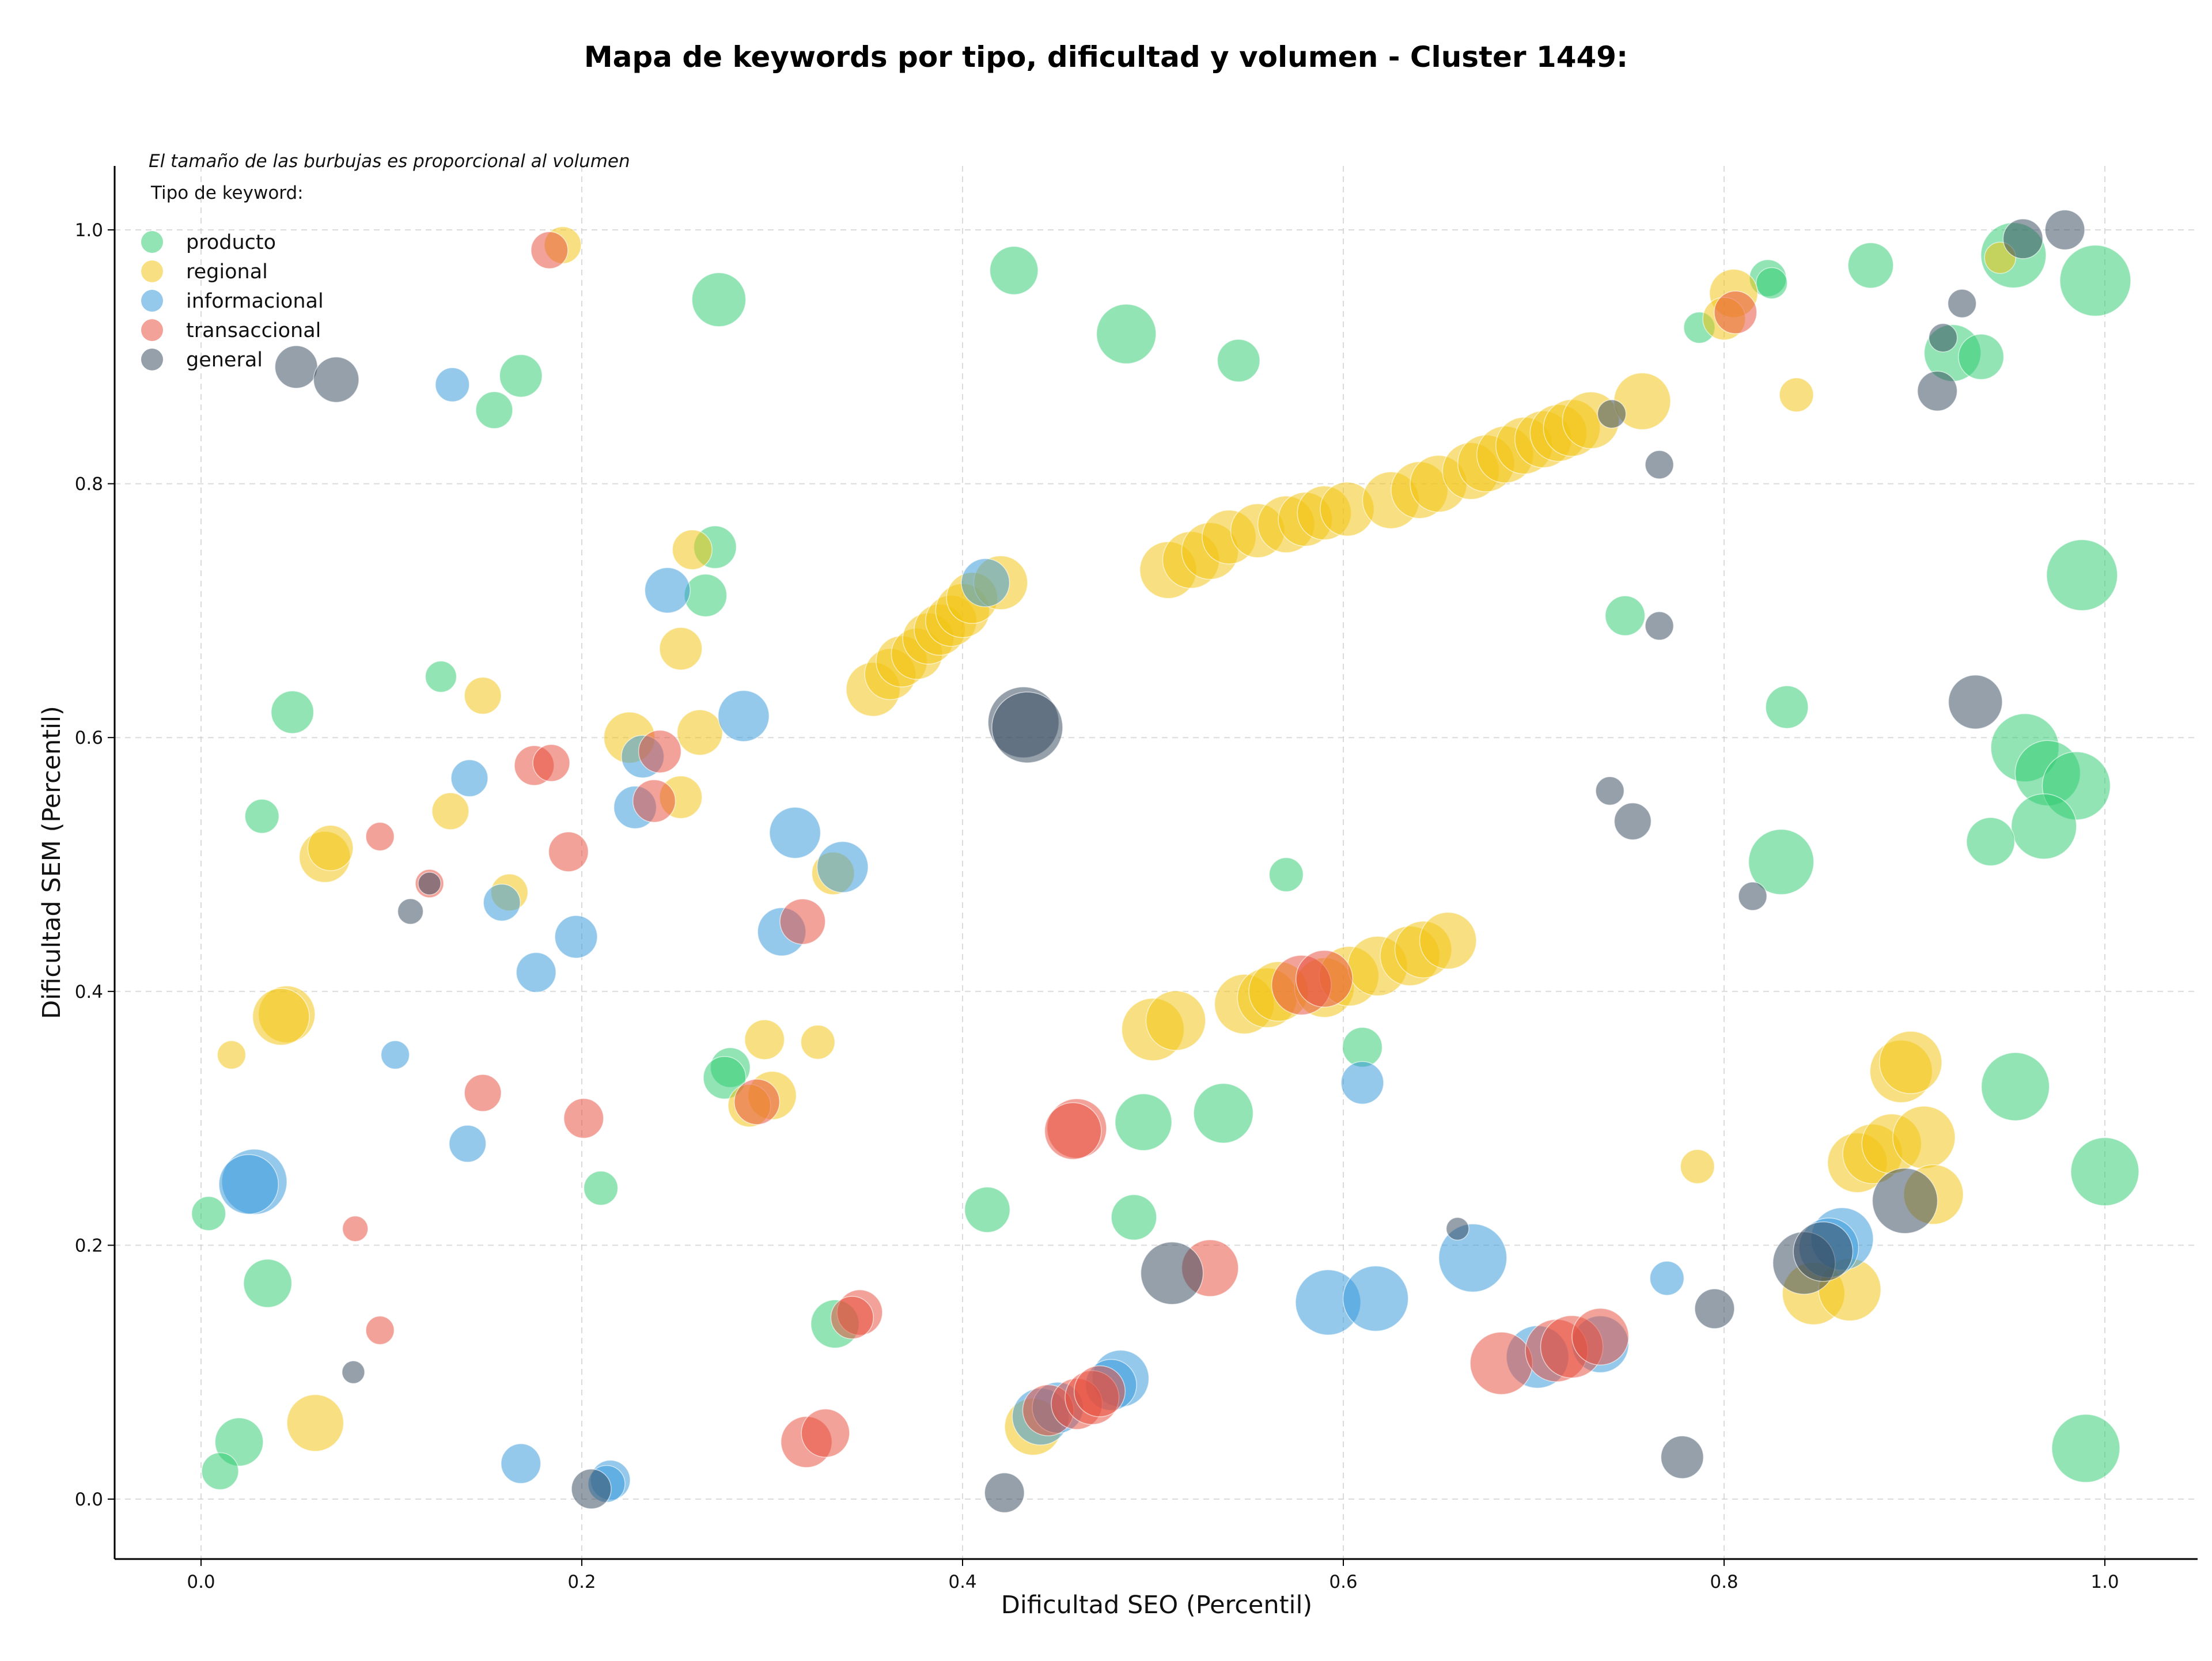  I want to click on legend-label: general, so click(224, 360).